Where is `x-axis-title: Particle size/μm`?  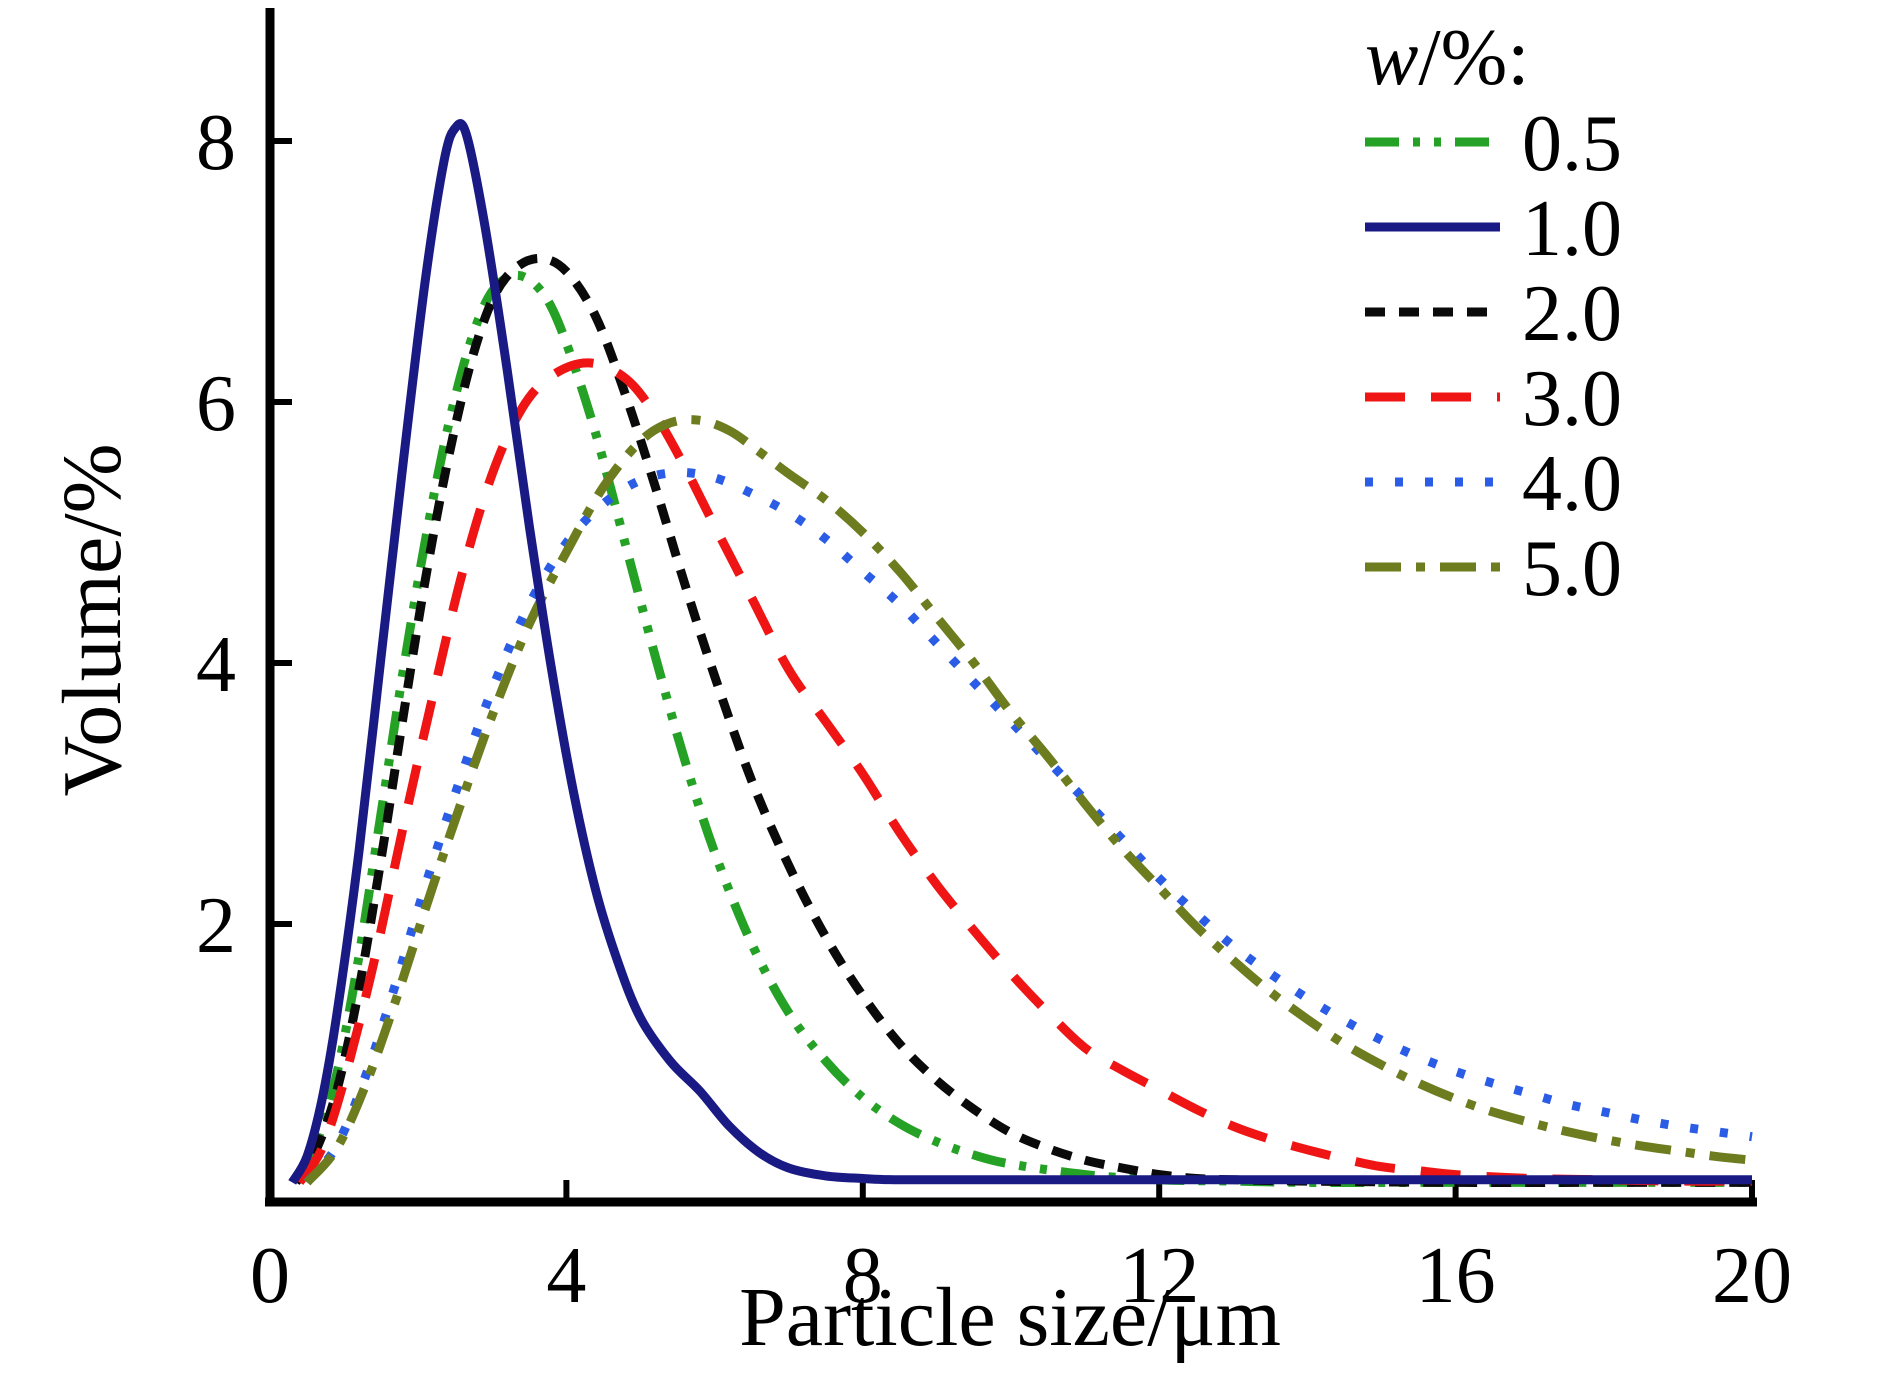
x-axis-title: Particle size/μm is located at coordinates (1010, 1317).